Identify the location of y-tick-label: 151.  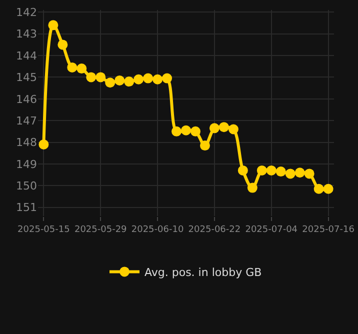
(26, 207).